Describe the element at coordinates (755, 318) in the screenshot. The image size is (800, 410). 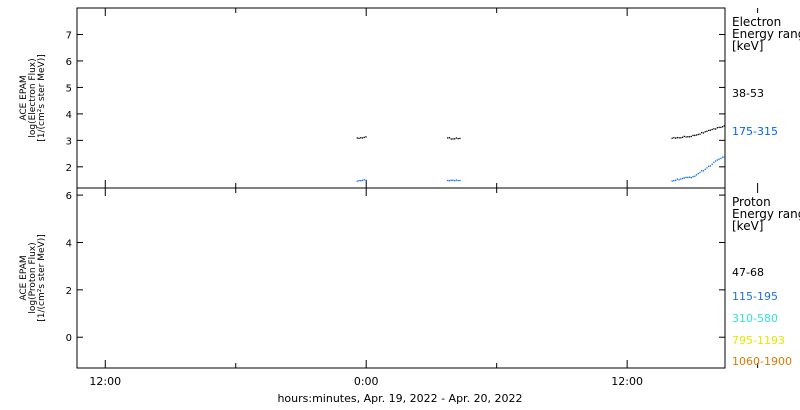
I see `proton-legend-310-580: 310-580` at that location.